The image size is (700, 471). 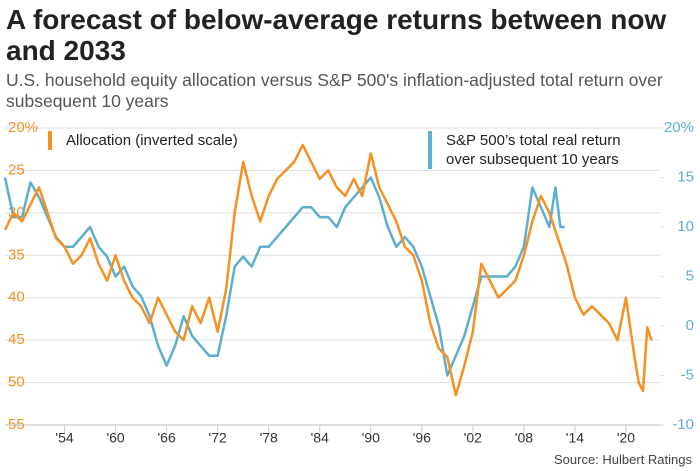 What do you see at coordinates (679, 127) in the screenshot?
I see `y2-tick-label: 20%` at bounding box center [679, 127].